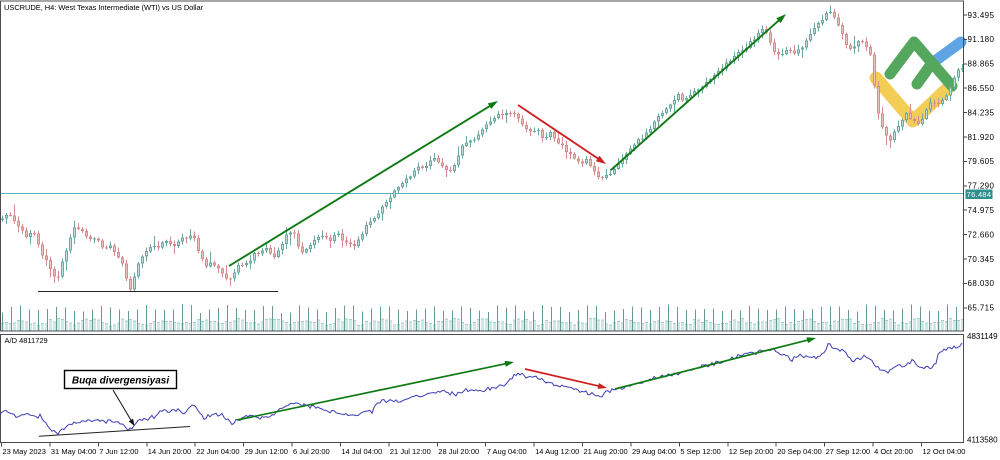 The height and width of the screenshot is (460, 1000). Describe the element at coordinates (979, 194) in the screenshot. I see `svg-text: 76.484` at that location.